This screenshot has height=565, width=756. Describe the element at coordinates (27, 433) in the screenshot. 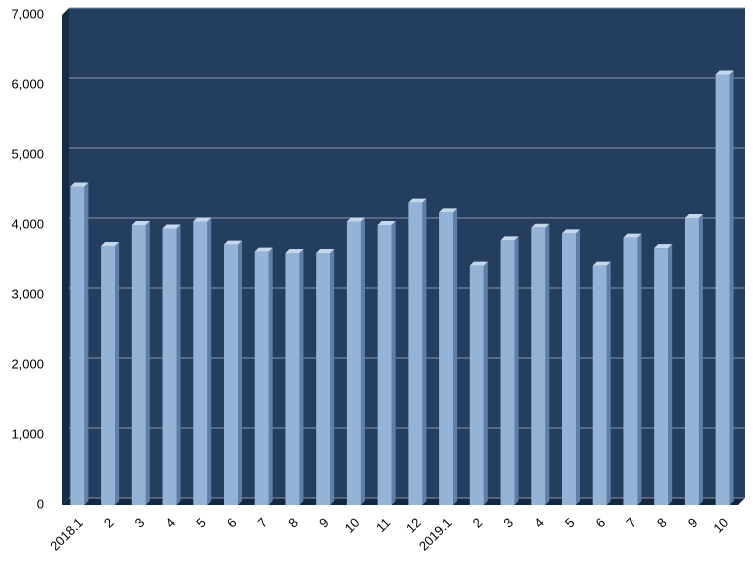

I see `y-tick-label: 1,000` at that location.